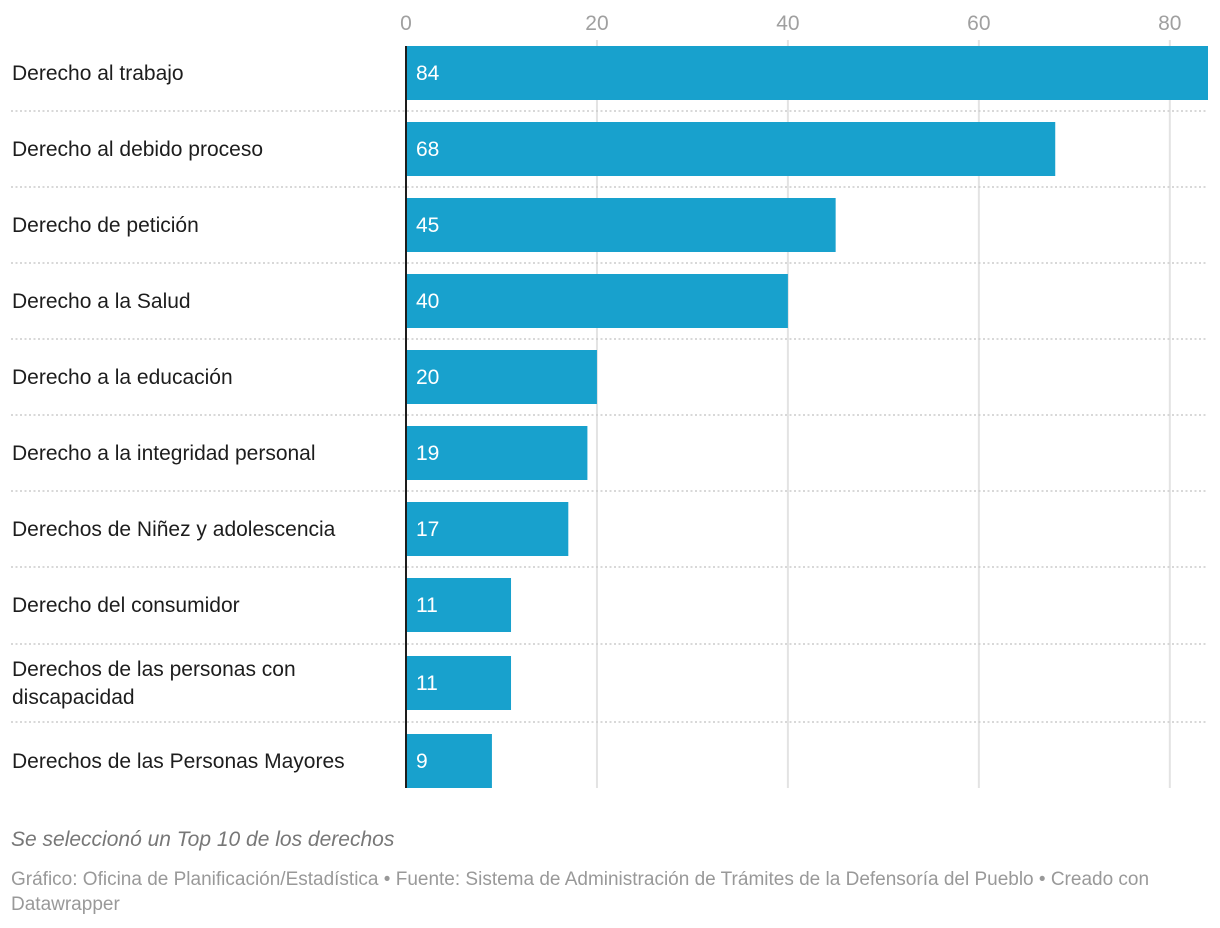  I want to click on category-label: Derechos de Niñez y adolescencia, so click(174, 529).